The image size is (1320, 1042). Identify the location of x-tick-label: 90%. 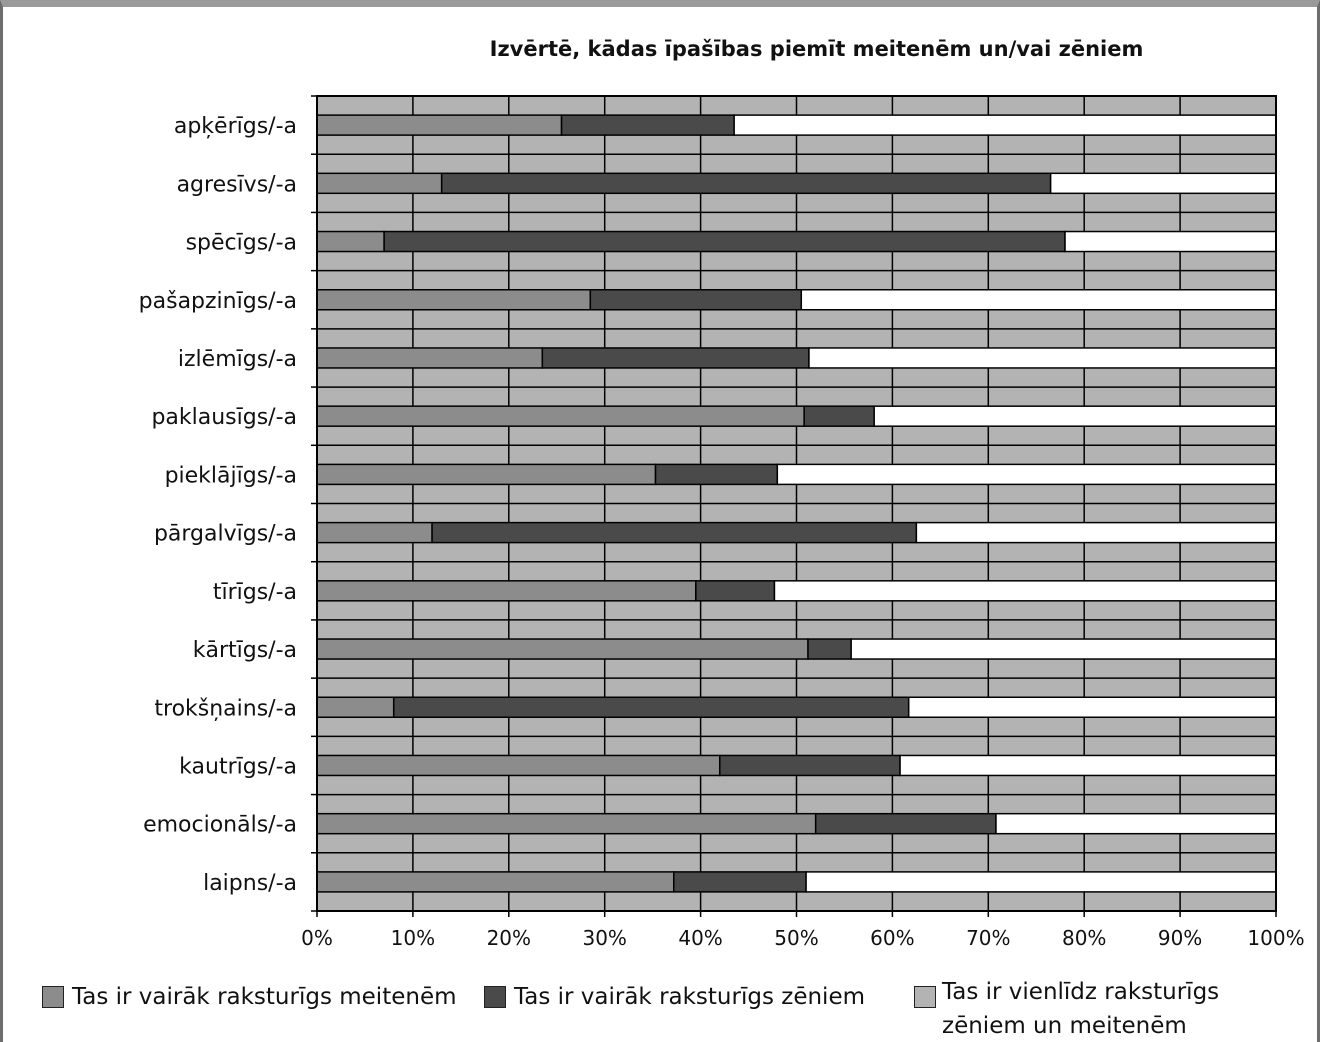
(1180, 938).